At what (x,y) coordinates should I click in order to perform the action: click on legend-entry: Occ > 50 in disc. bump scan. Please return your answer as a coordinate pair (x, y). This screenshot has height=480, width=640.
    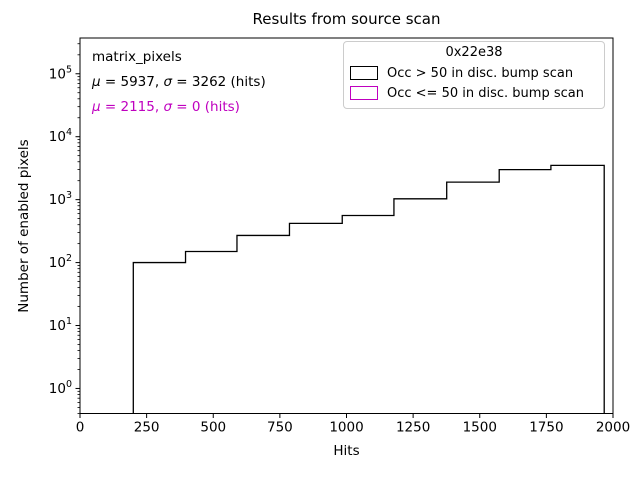
    Looking at the image, I should click on (474, 73).